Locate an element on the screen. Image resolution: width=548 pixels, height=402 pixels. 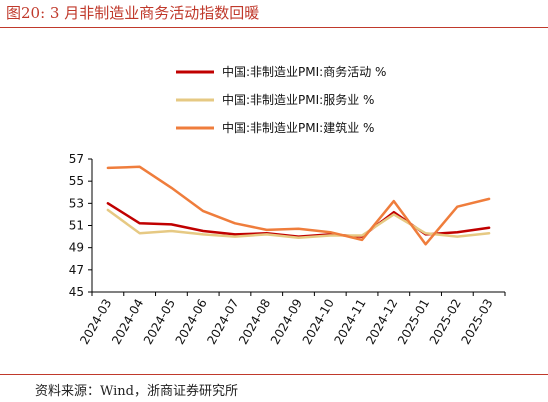
source-note: 资料来源：Wind，浙商证券研究所 is located at coordinates (136, 391).